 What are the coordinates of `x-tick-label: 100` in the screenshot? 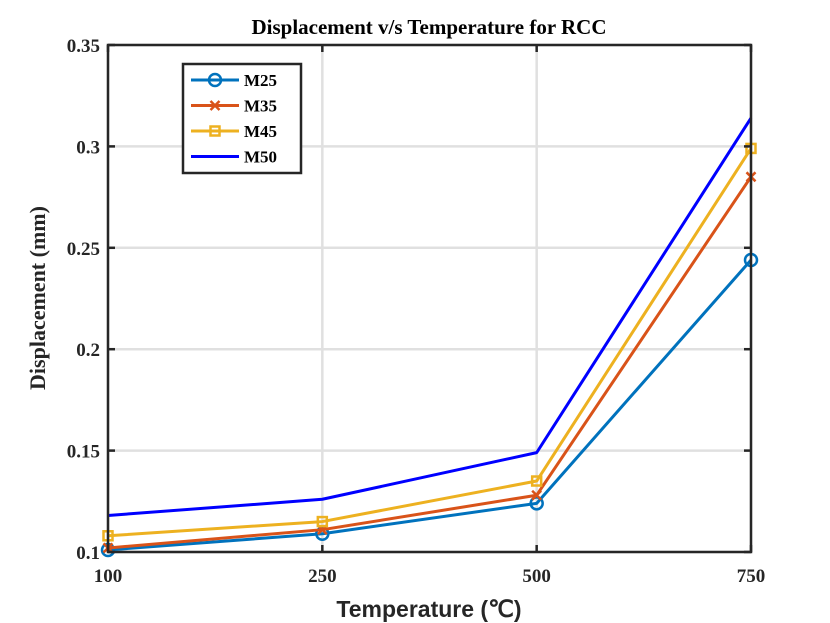 It's located at (108, 576).